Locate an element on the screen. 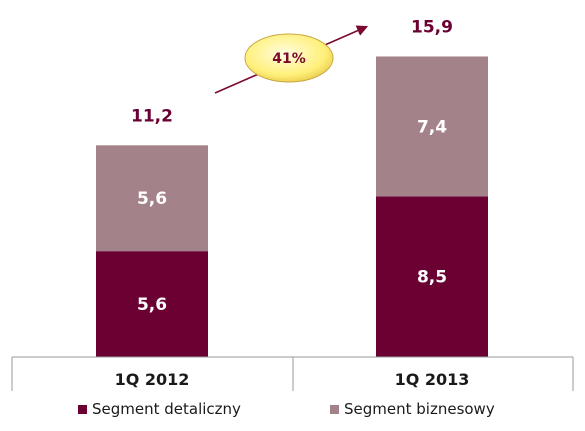 This screenshot has height=431, width=585. growth-label: 41% is located at coordinates (289, 59).